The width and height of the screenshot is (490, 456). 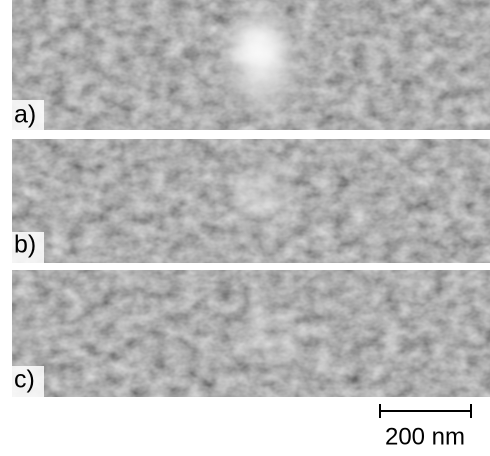 What do you see at coordinates (425, 411) in the screenshot?
I see `scale-bar` at bounding box center [425, 411].